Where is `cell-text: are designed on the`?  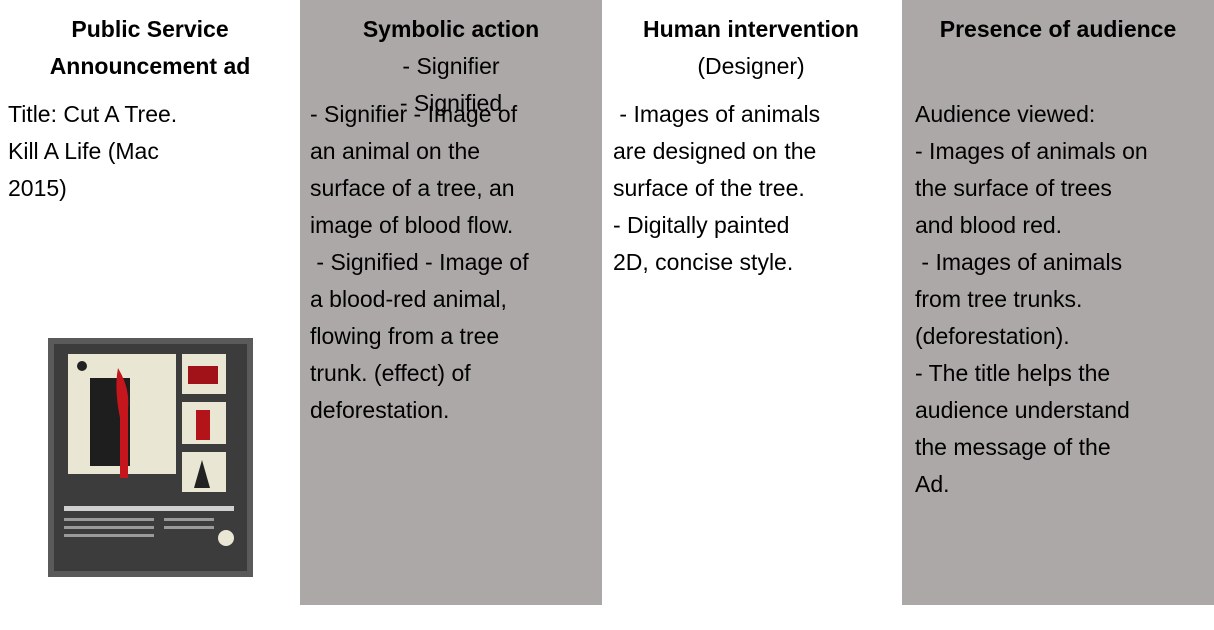
cell-text: are designed on the is located at coordinates (715, 151).